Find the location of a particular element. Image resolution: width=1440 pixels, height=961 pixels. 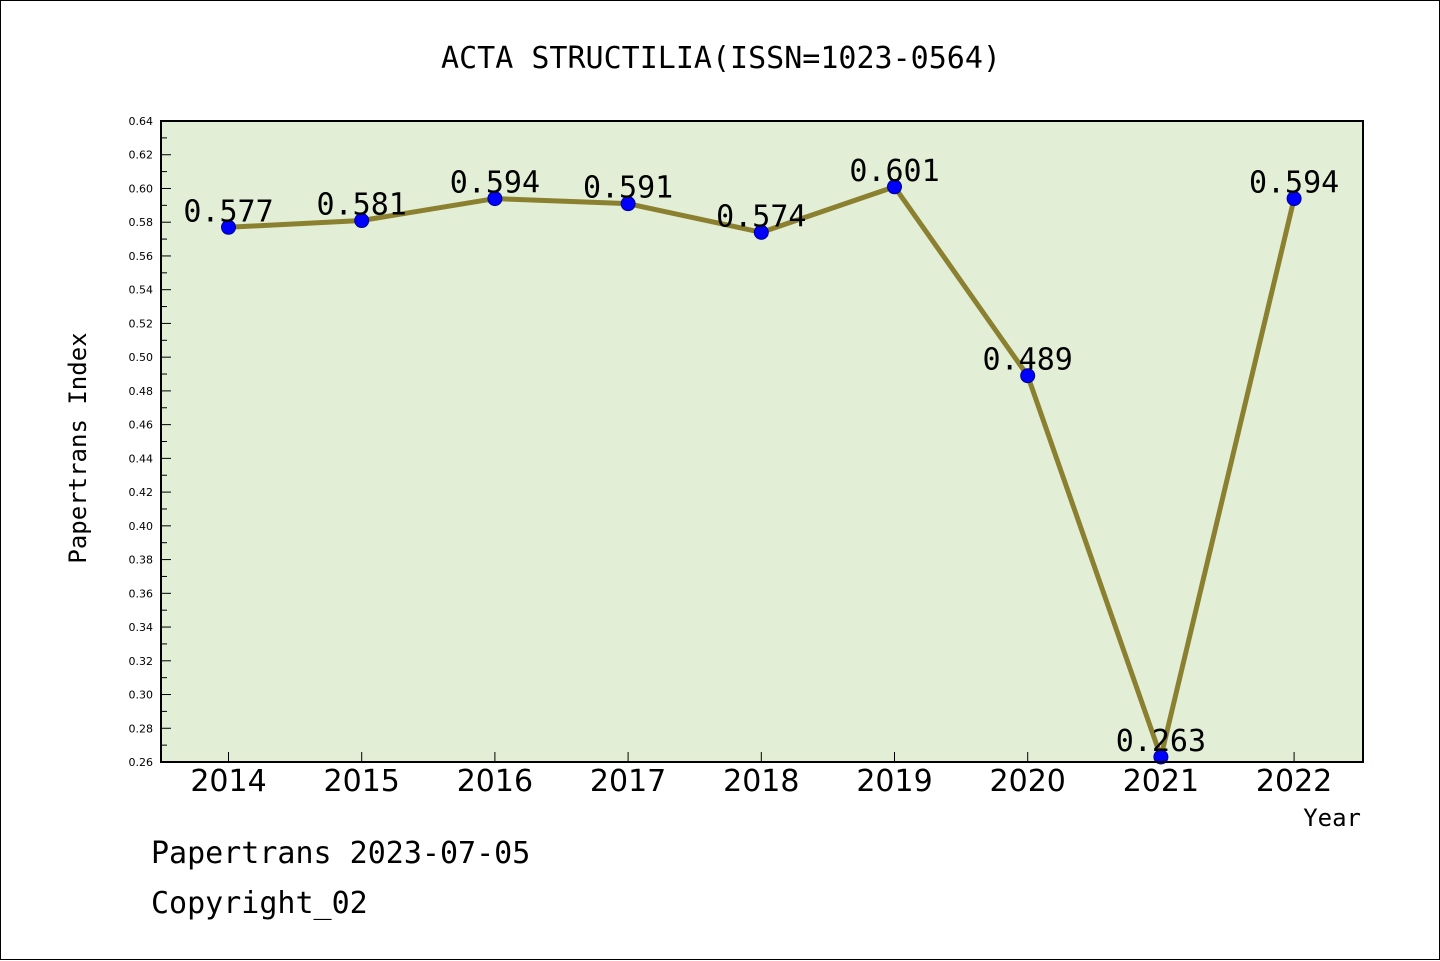

y-tick-label: 0.48 is located at coordinates (141, 391).